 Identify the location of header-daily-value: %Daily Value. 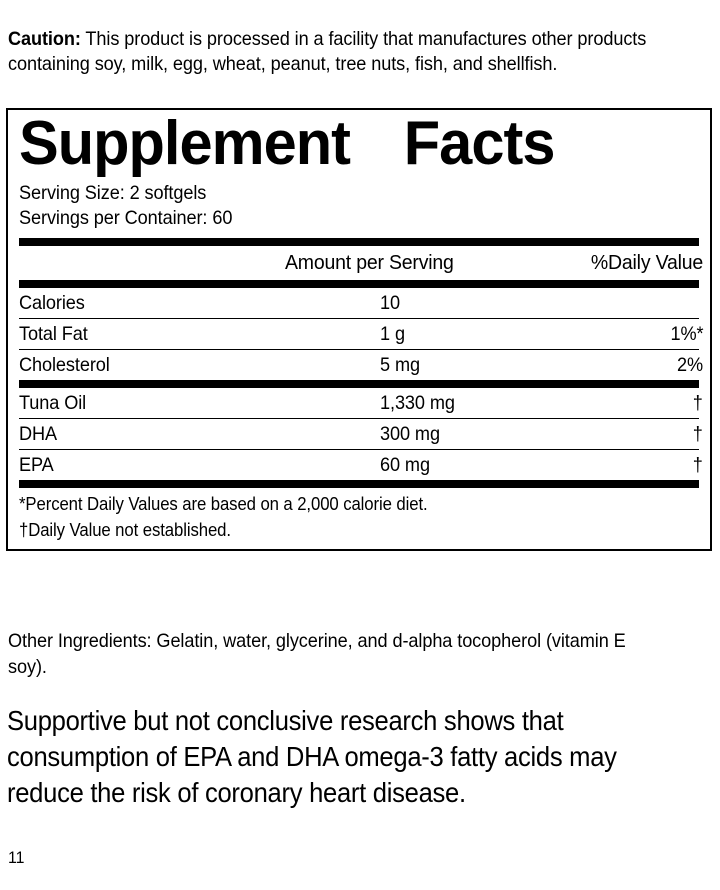
(627, 263).